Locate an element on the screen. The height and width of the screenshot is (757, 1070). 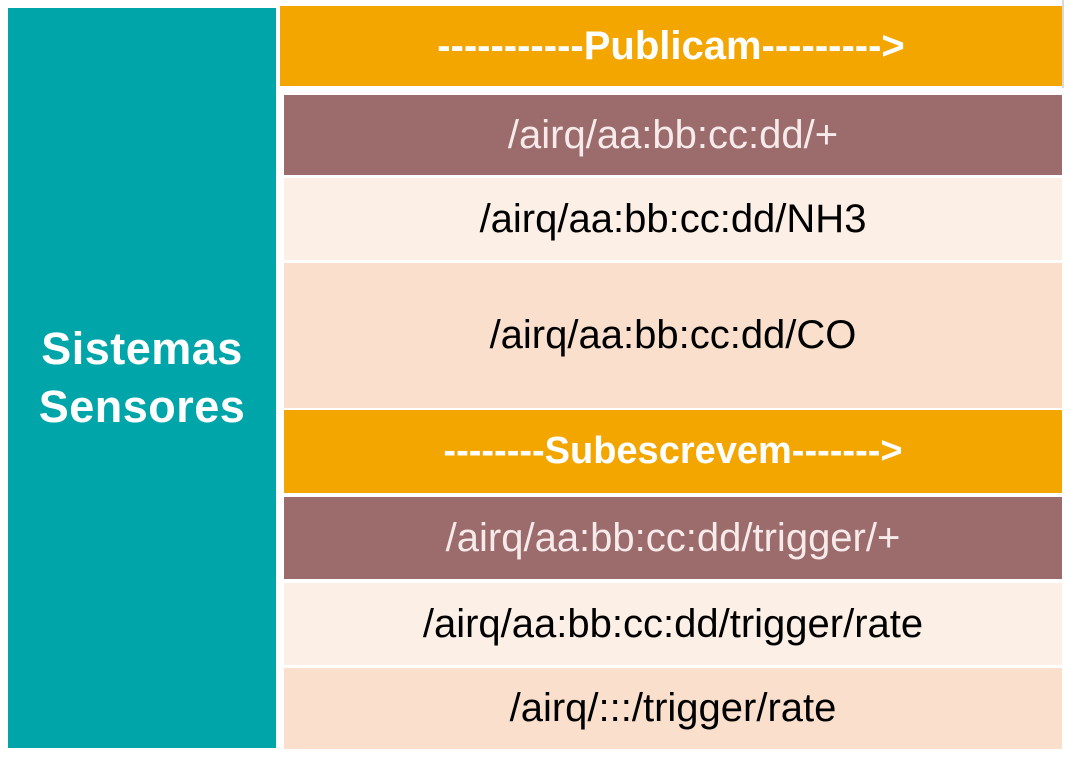
subscribe-topic-rate: /airq/aa:bb:cc:dd/trigger/rate is located at coordinates (673, 624).